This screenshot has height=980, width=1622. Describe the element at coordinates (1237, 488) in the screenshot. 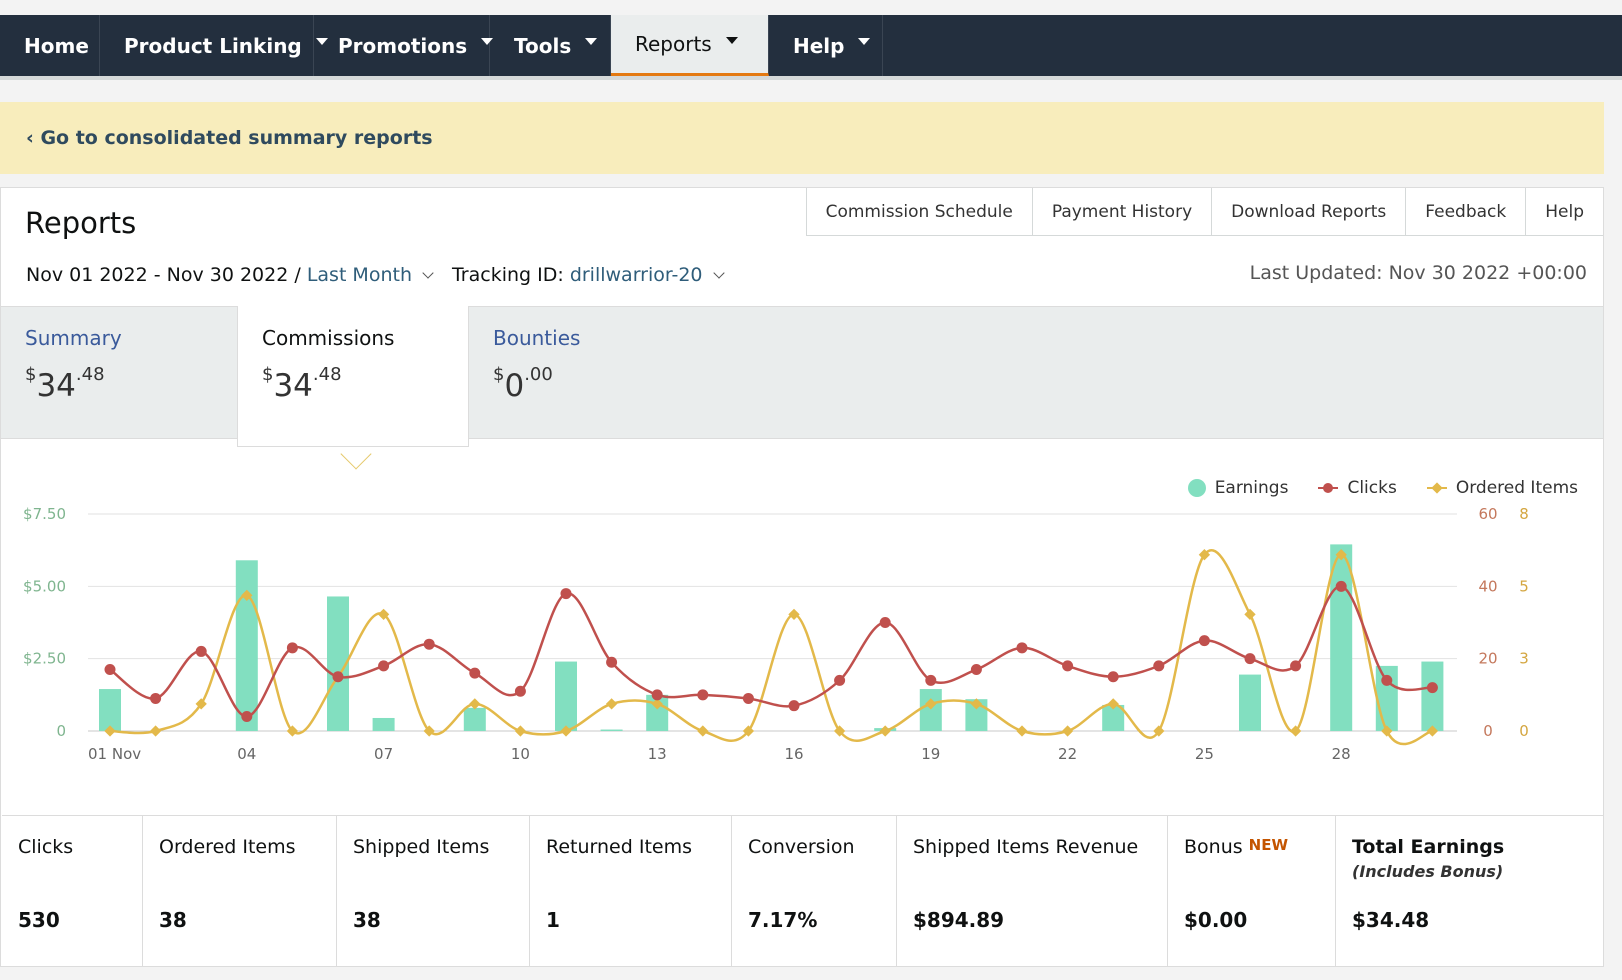

I see `legend-earnings: Earnings` at that location.